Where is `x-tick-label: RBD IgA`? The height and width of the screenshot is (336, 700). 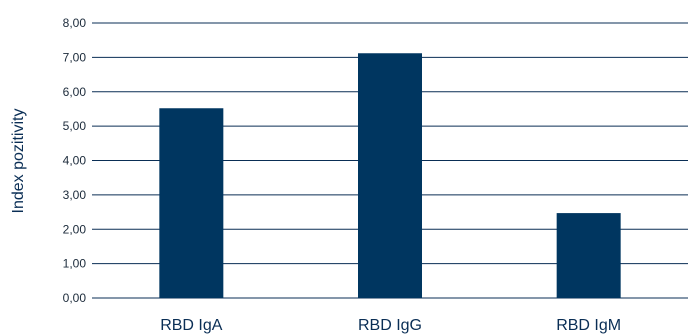 x-tick-label: RBD IgA is located at coordinates (191, 325).